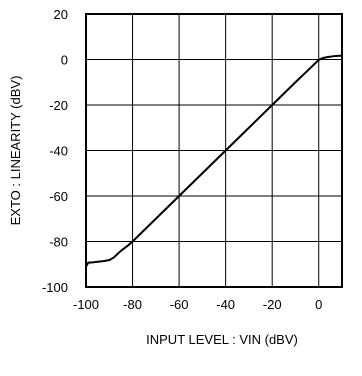 Image resolution: width=362 pixels, height=376 pixels. Describe the element at coordinates (318, 304) in the screenshot. I see `x-tick-label: 0` at that location.